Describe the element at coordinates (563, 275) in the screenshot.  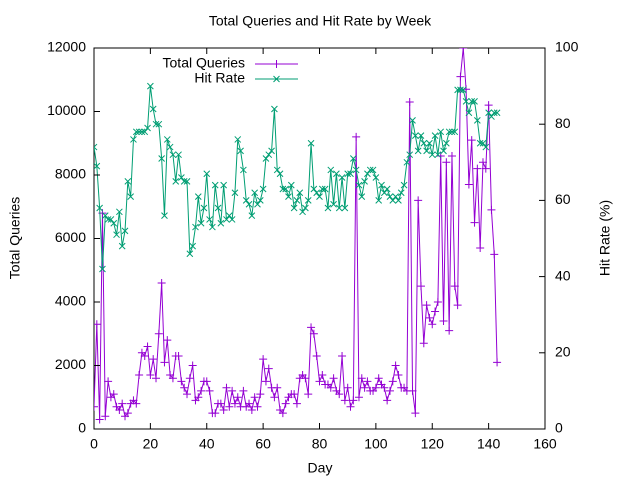
I see `y2-tick-label: 40` at that location.